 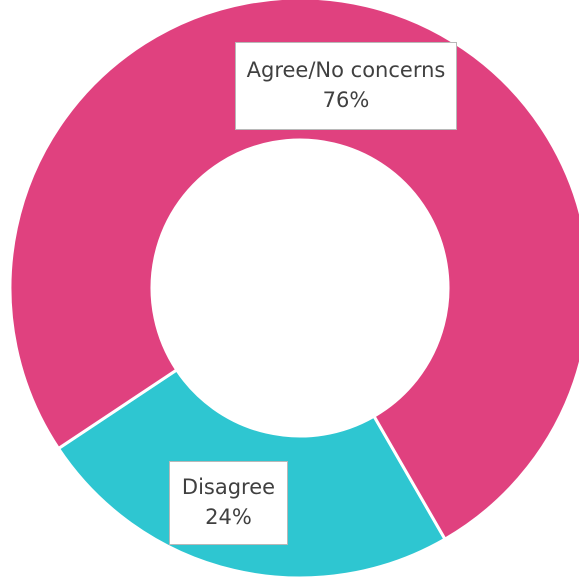 I want to click on data-label-disagree: Disagree 24%, so click(x=228, y=503).